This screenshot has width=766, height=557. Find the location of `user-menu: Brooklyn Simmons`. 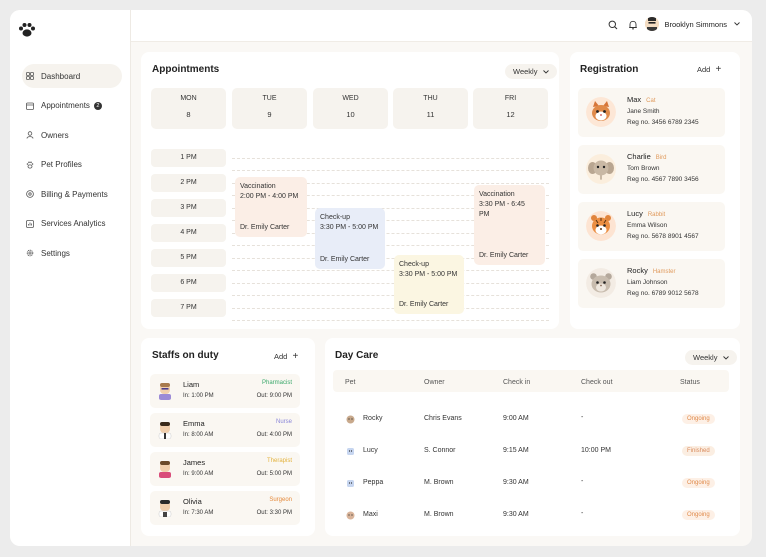

user-menu: Brooklyn Simmons is located at coordinates (692, 24).